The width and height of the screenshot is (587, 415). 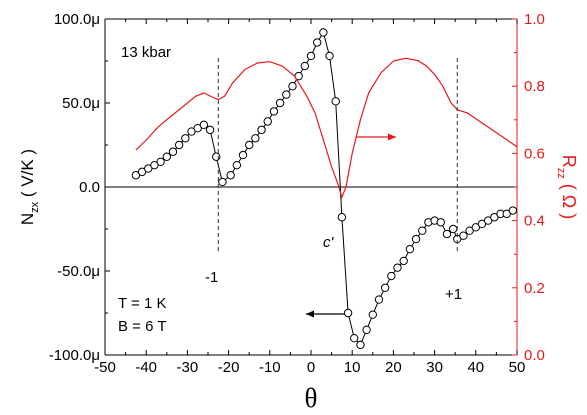 What do you see at coordinates (475, 367) in the screenshot?
I see `x-tick-label: 40` at bounding box center [475, 367].